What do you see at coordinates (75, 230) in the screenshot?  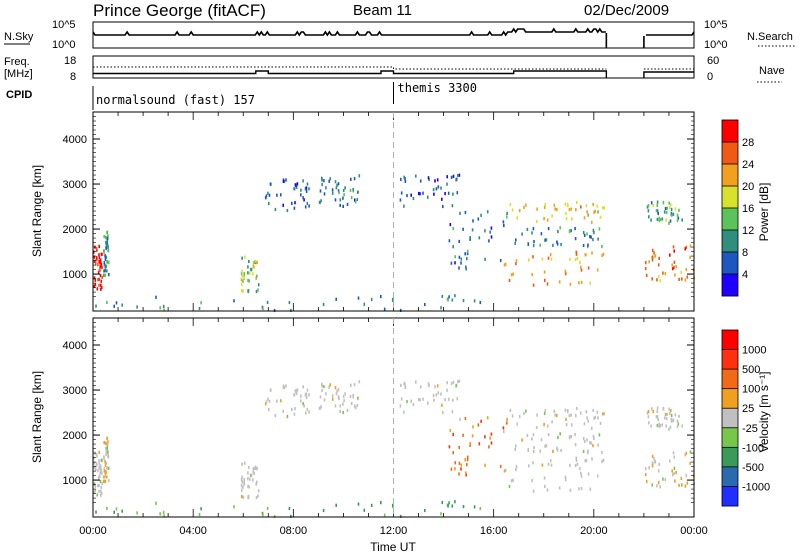 I see `y-tick-label: 2000` at bounding box center [75, 230].